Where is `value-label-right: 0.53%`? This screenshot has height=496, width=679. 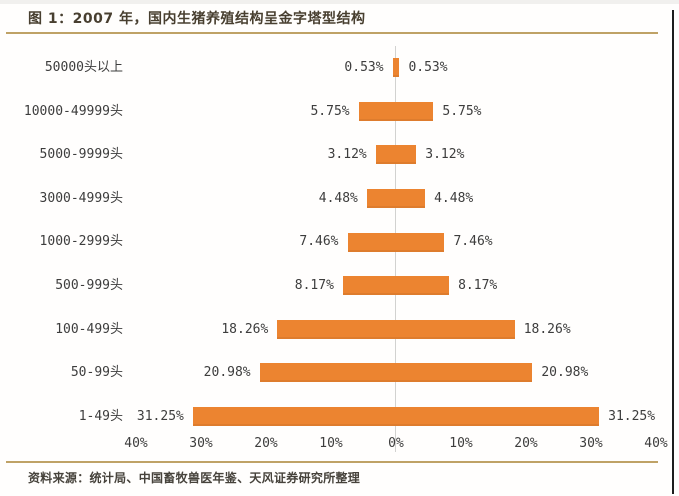
value-label-right: 0.53% is located at coordinates (428, 67).